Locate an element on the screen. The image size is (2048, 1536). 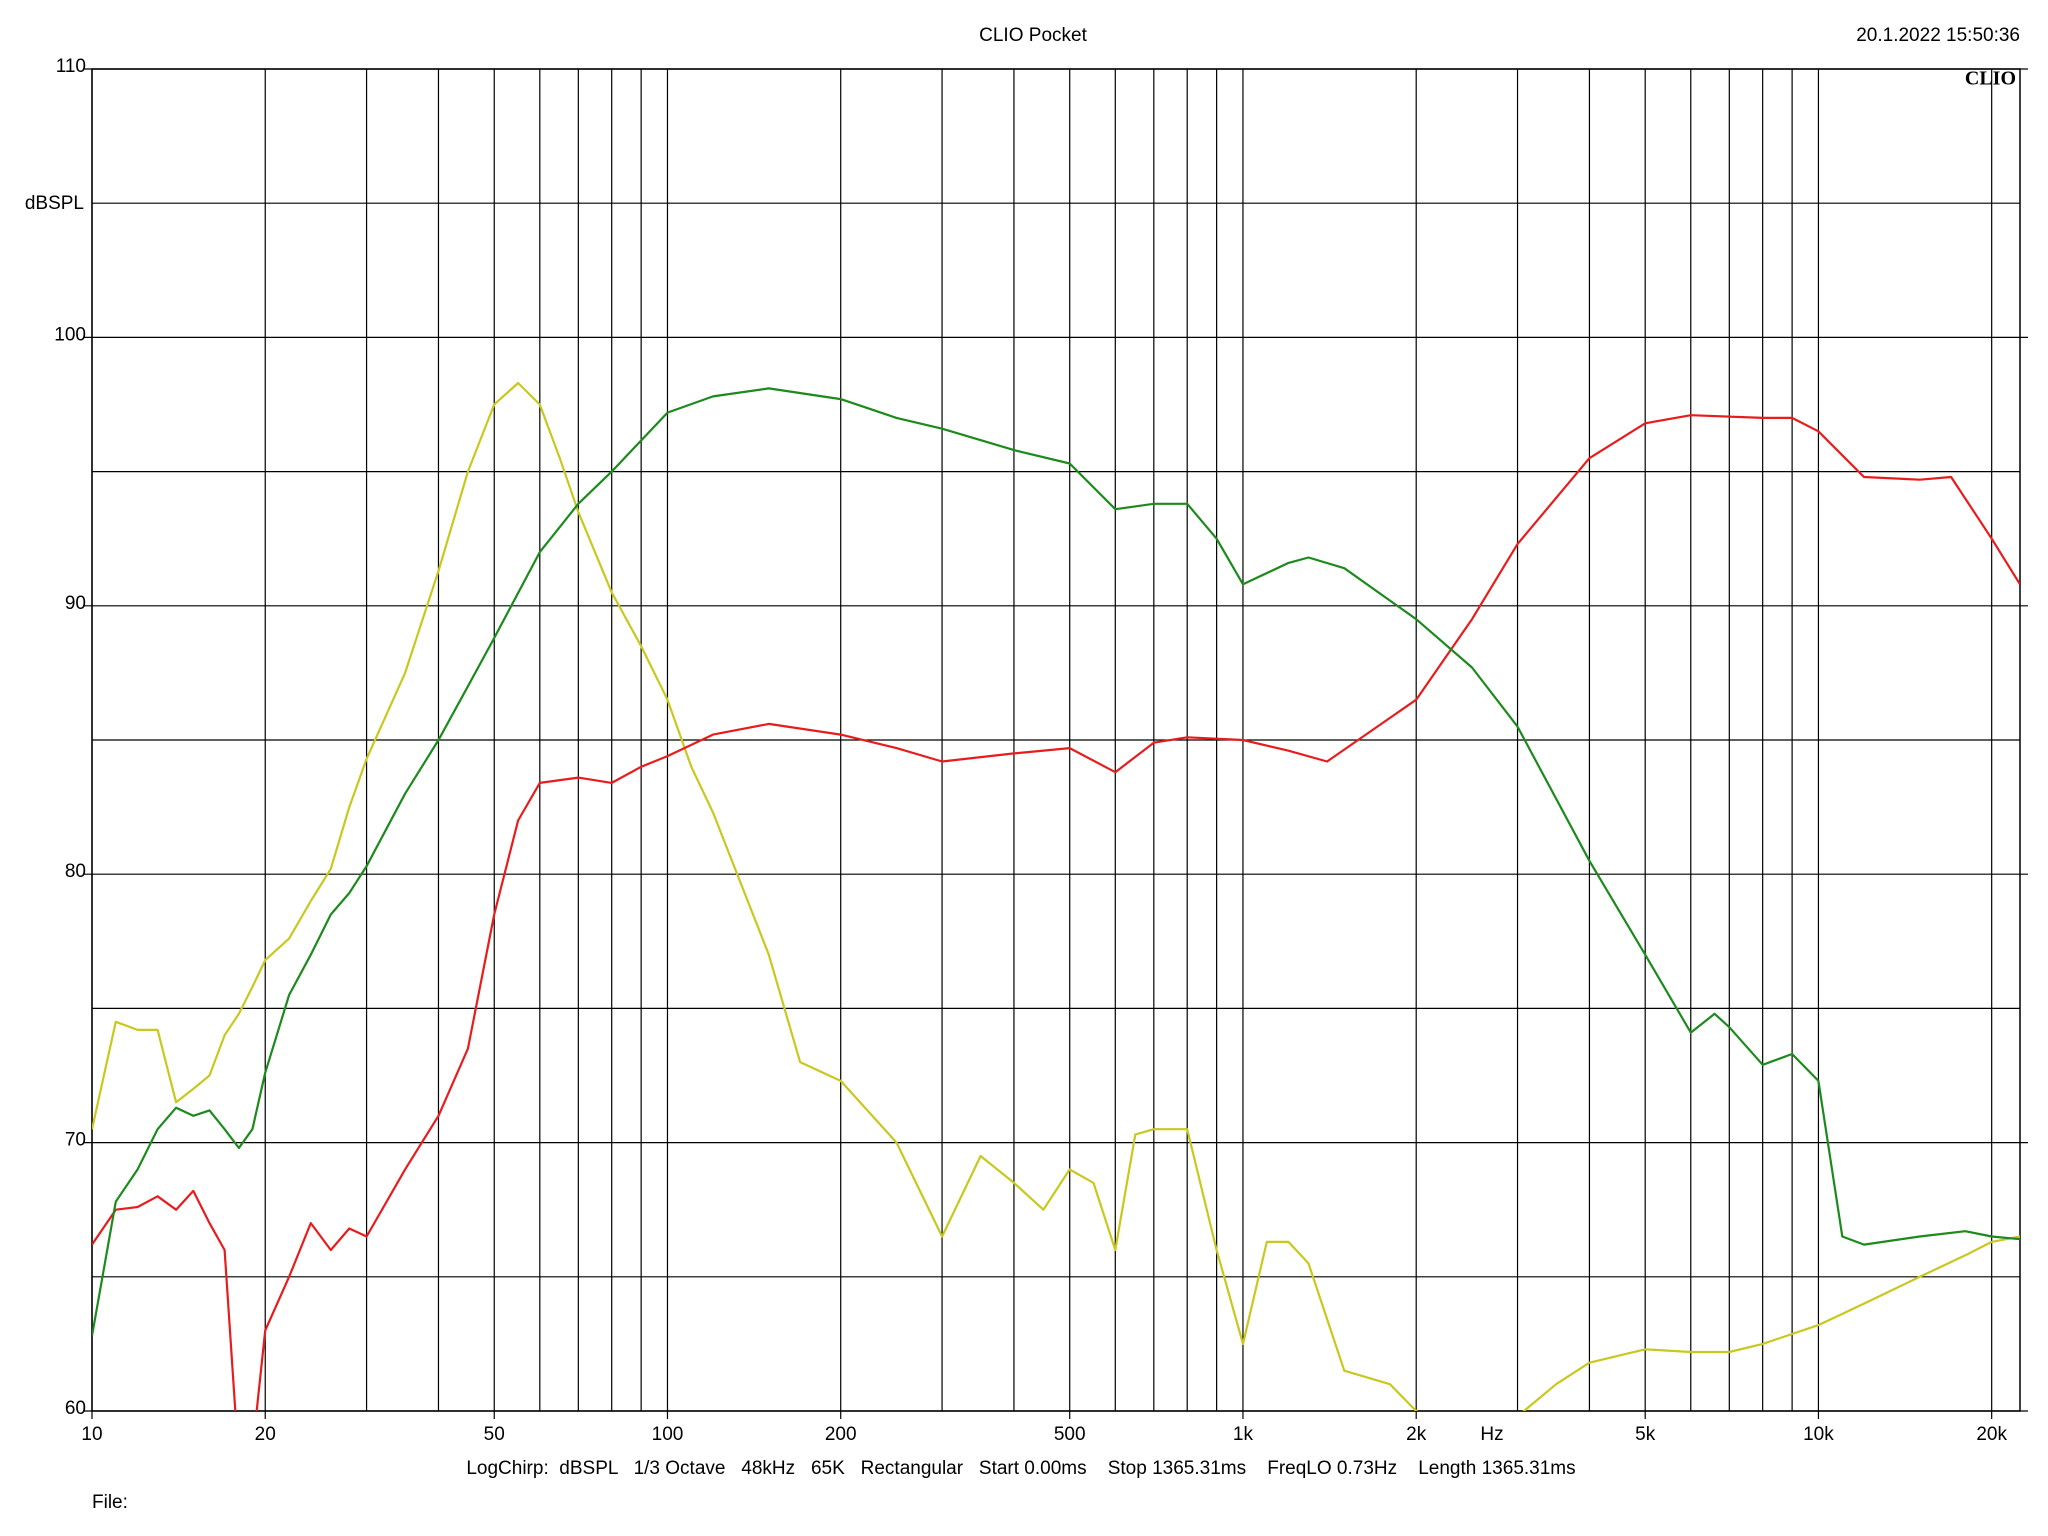
y-tick-label: 90 is located at coordinates (75, 603).